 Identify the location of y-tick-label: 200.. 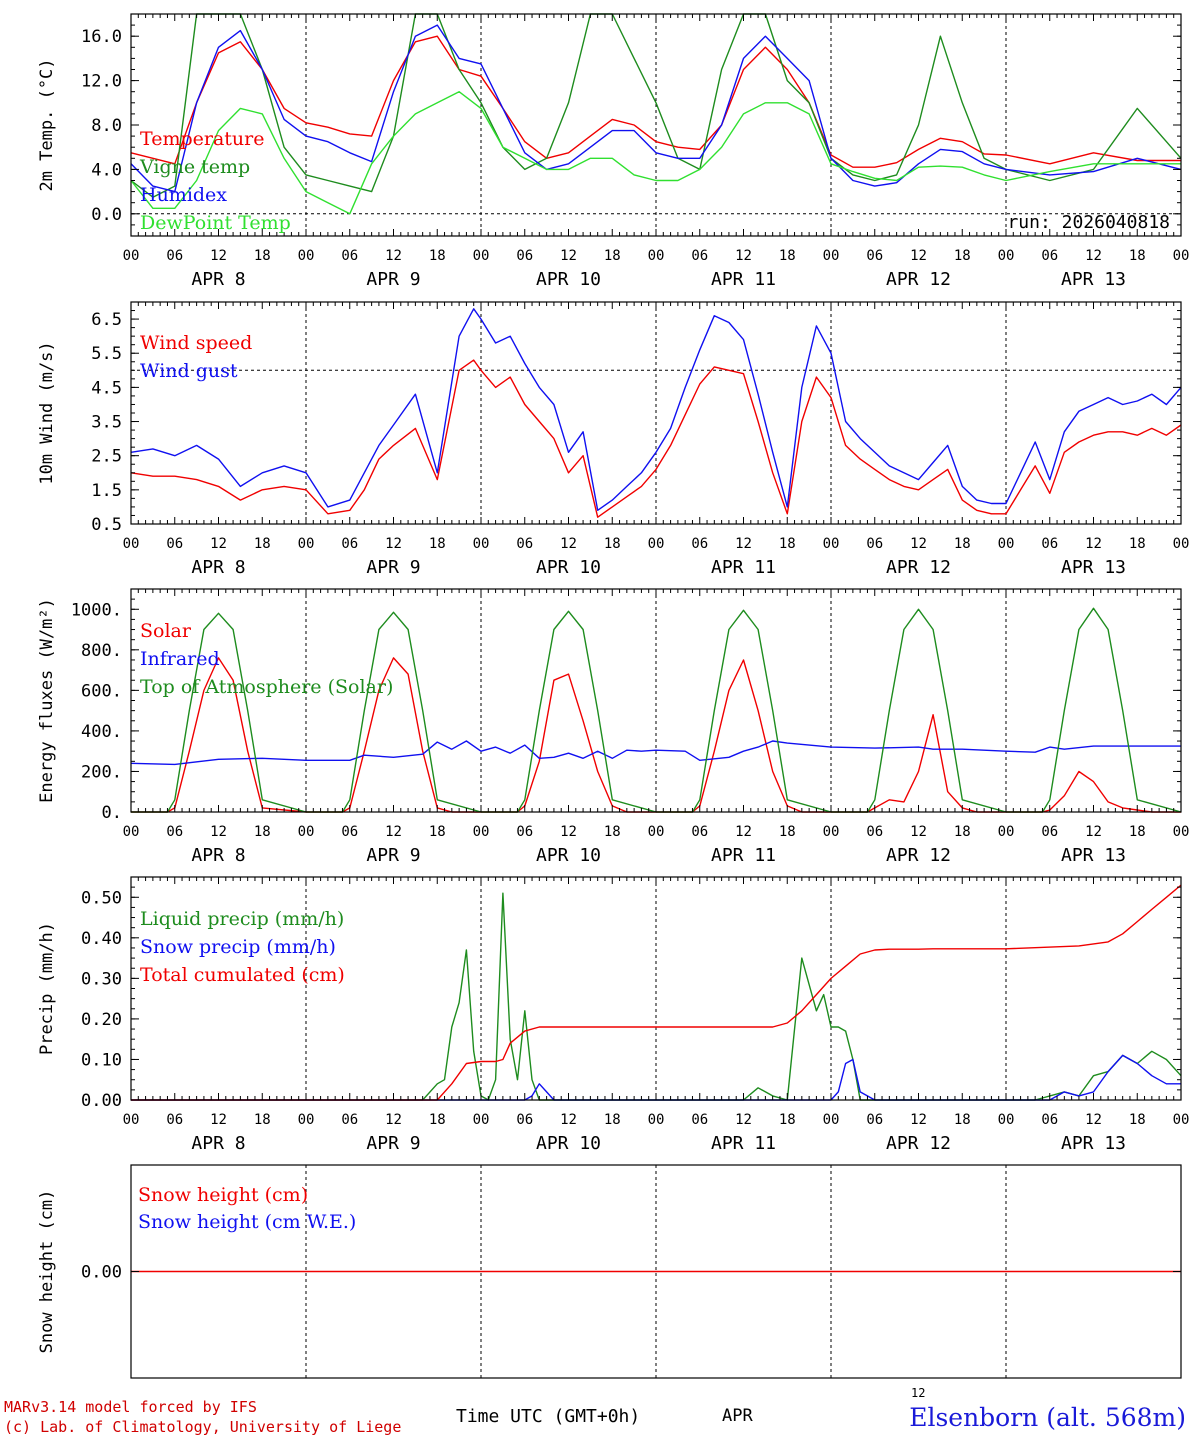
(101, 772).